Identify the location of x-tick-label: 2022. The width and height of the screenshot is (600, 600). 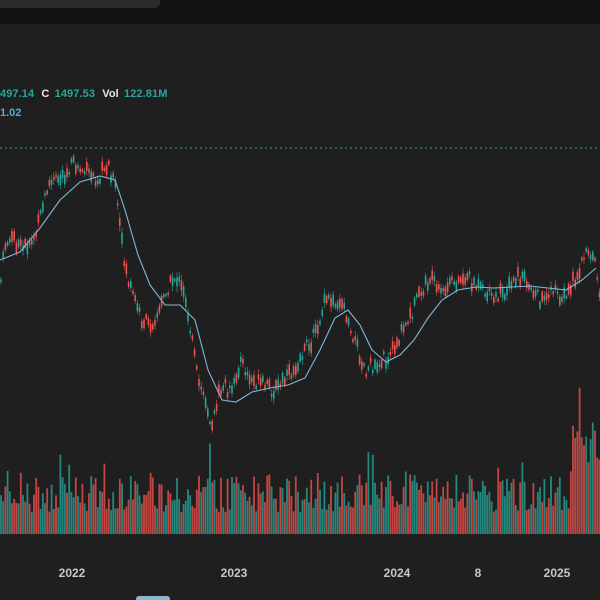
(72, 573).